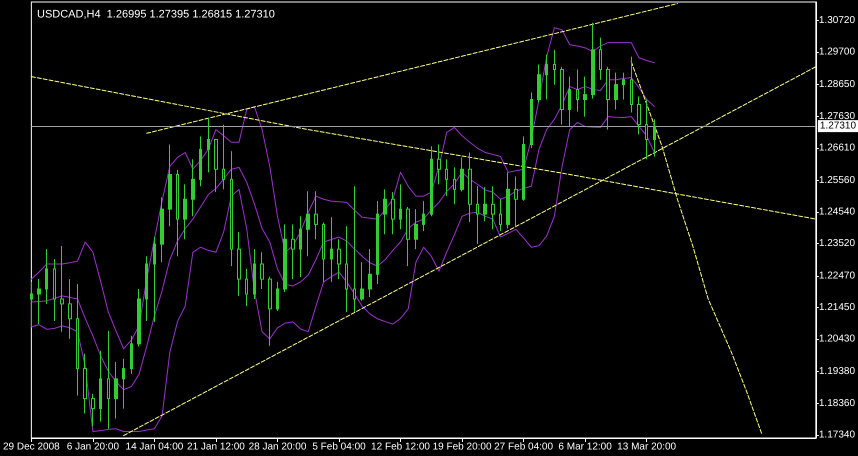 This screenshot has height=456, width=858. Describe the element at coordinates (647, 447) in the screenshot. I see `x-tick-label: 13 Mar 20:00` at that location.